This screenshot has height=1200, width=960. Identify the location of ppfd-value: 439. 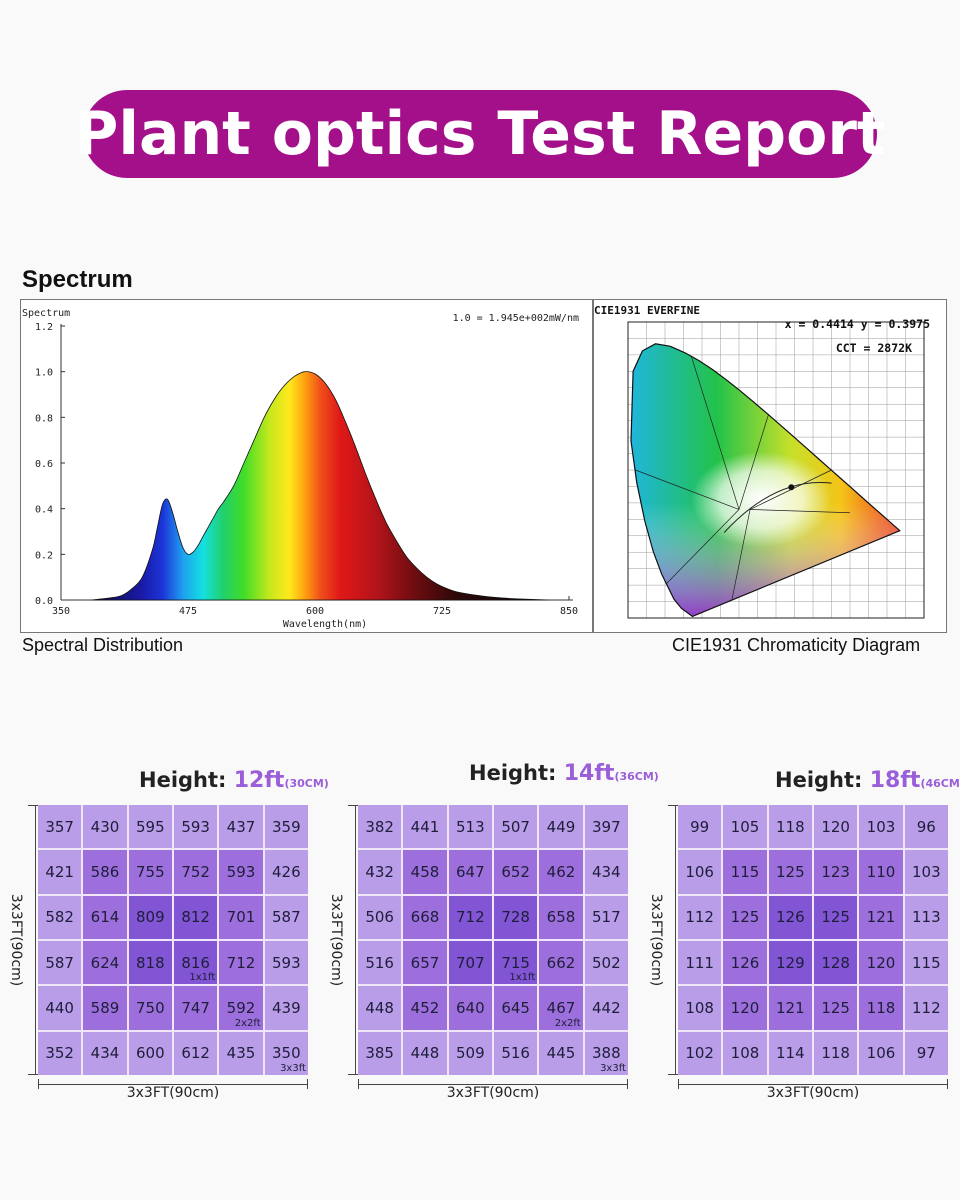
(286, 1007).